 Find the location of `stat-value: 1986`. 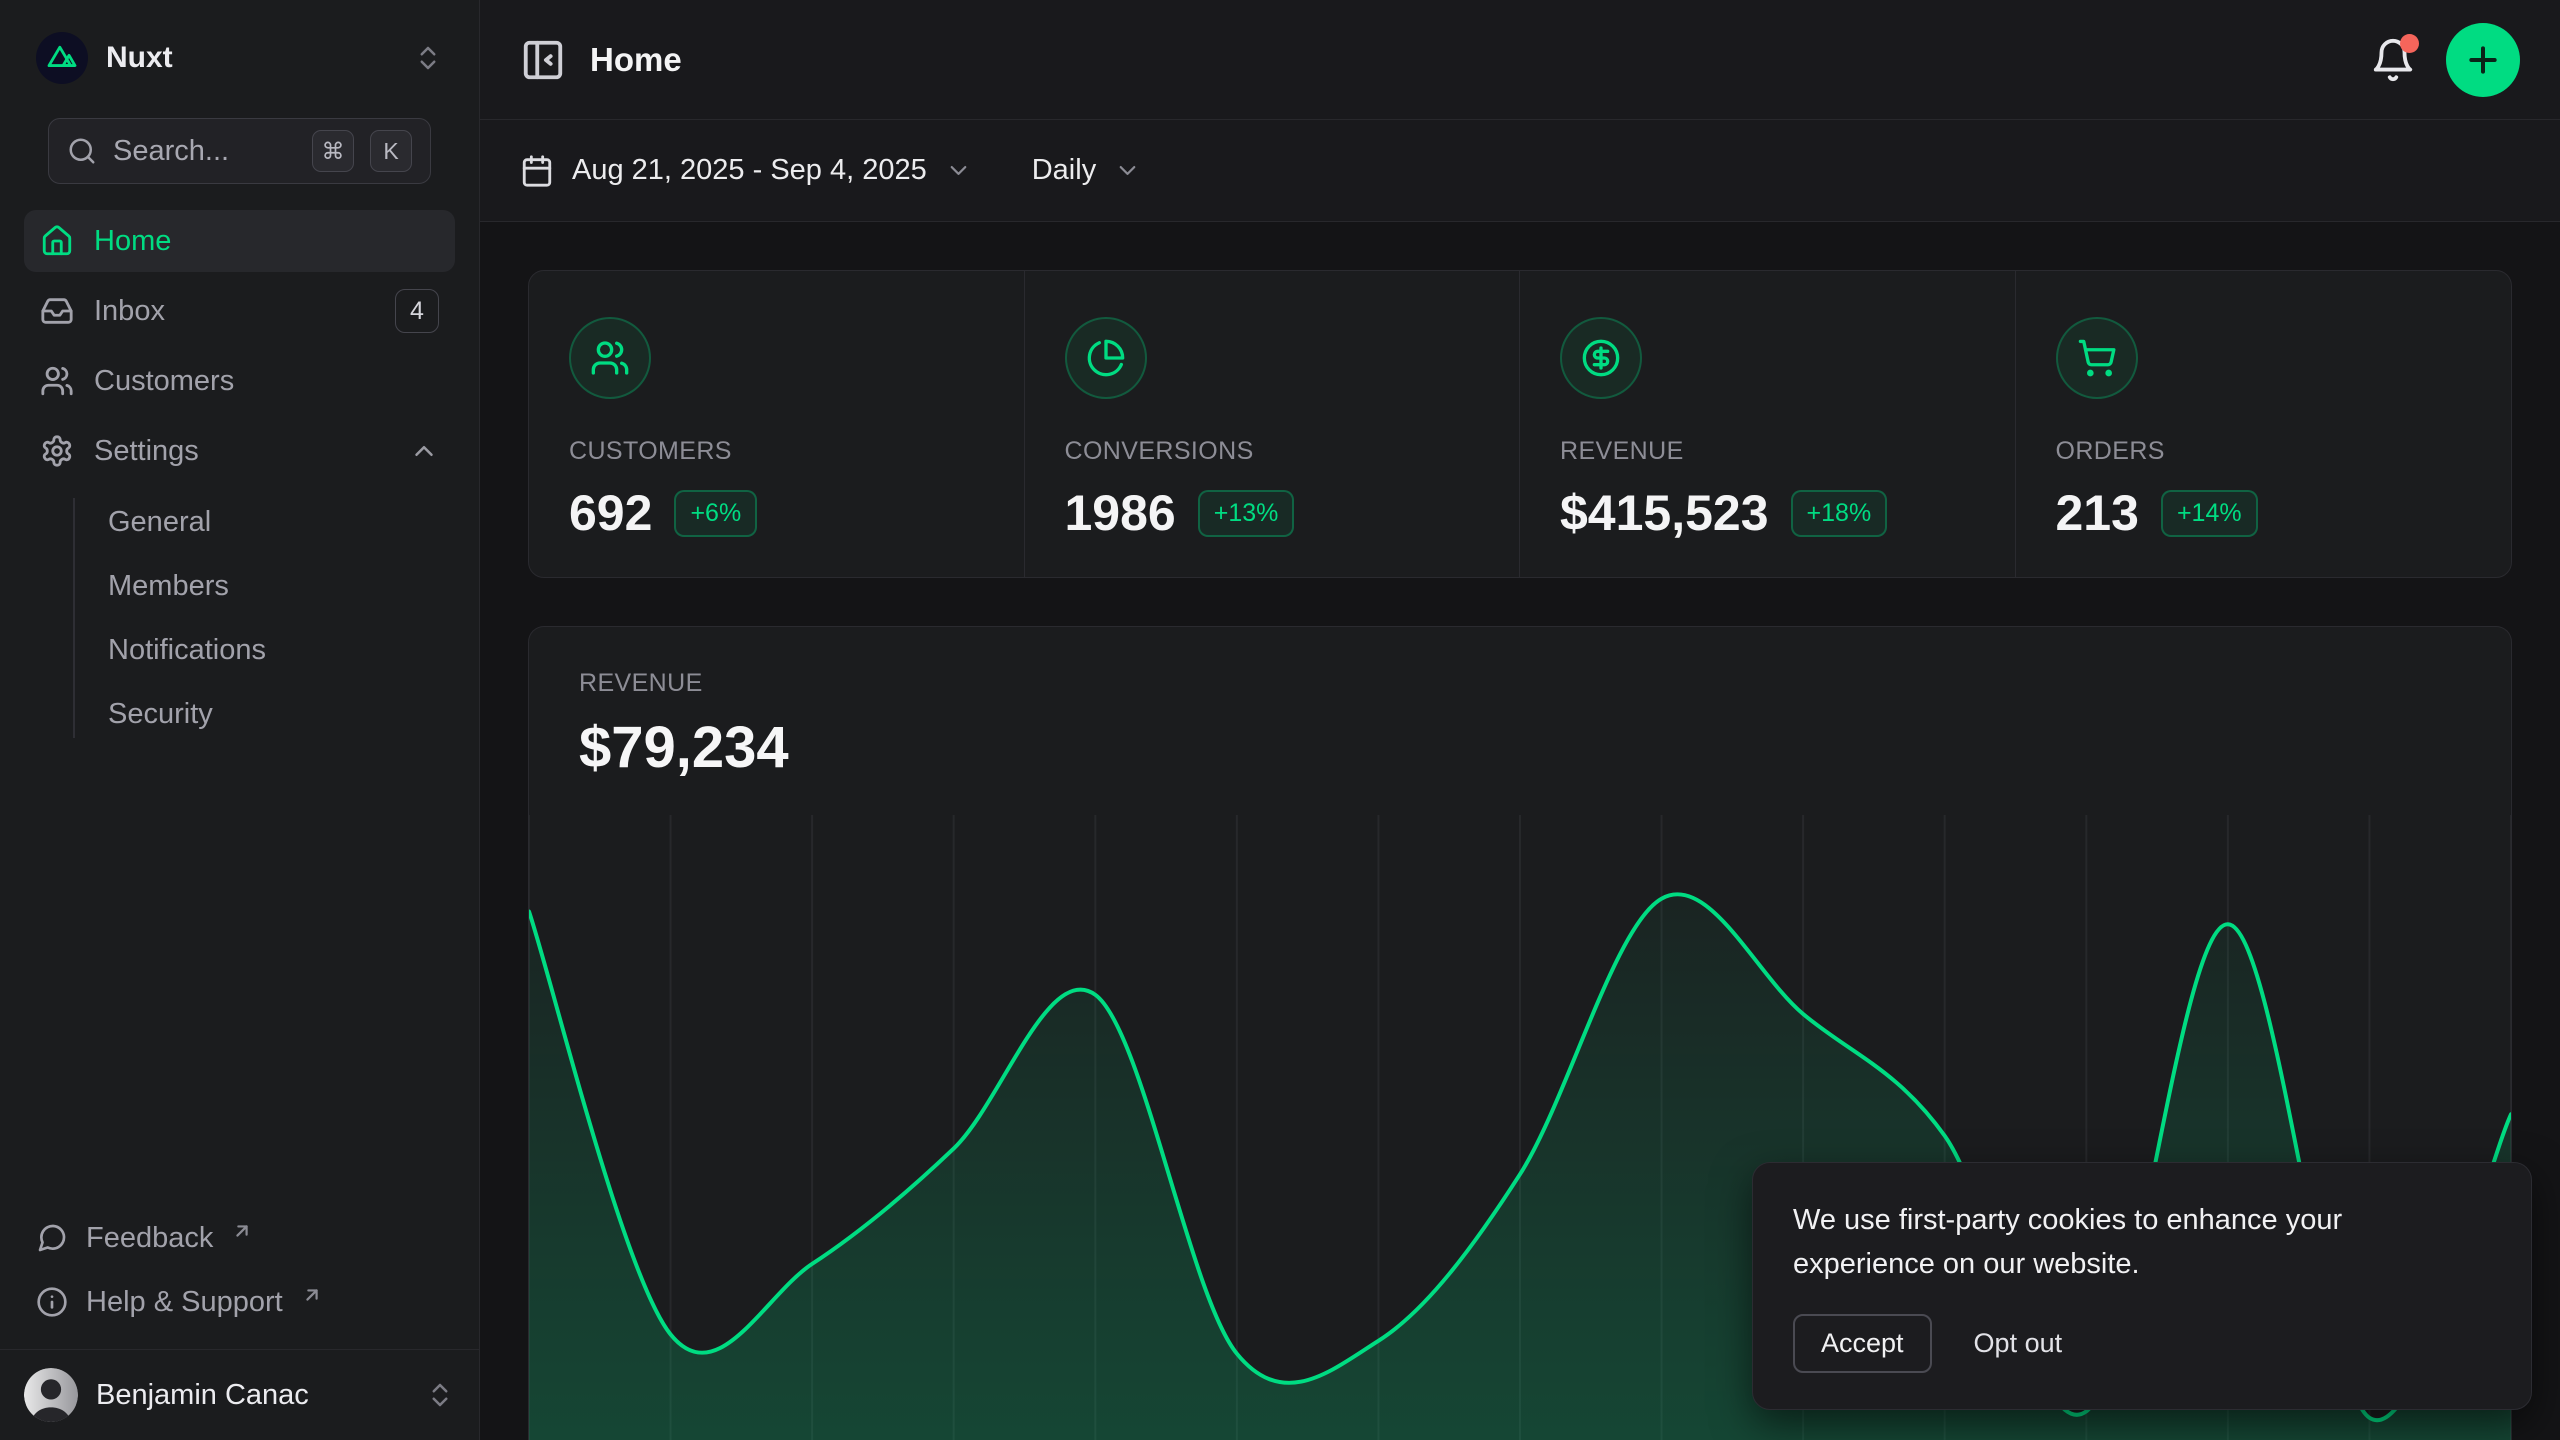

stat-value: 1986 is located at coordinates (1120, 513).